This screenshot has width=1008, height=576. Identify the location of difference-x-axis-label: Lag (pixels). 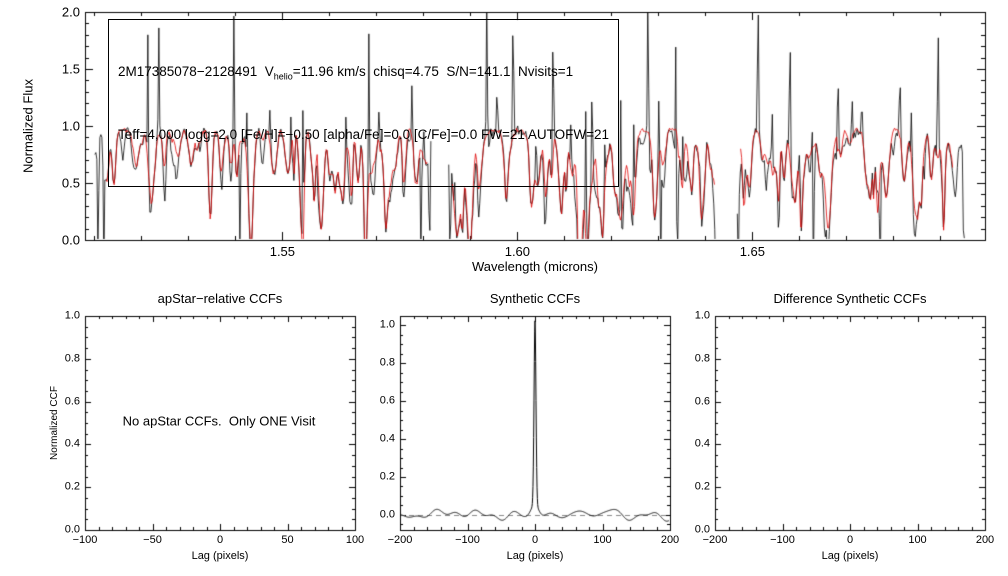
(850, 556).